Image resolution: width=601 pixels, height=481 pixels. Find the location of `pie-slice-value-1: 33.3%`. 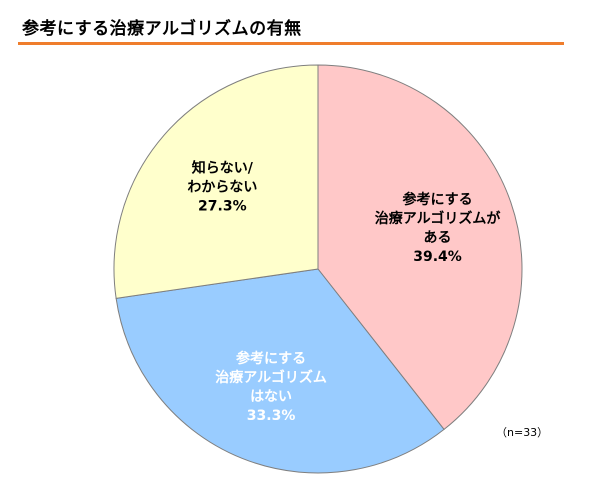

pie-slice-value-1: 33.3% is located at coordinates (271, 416).